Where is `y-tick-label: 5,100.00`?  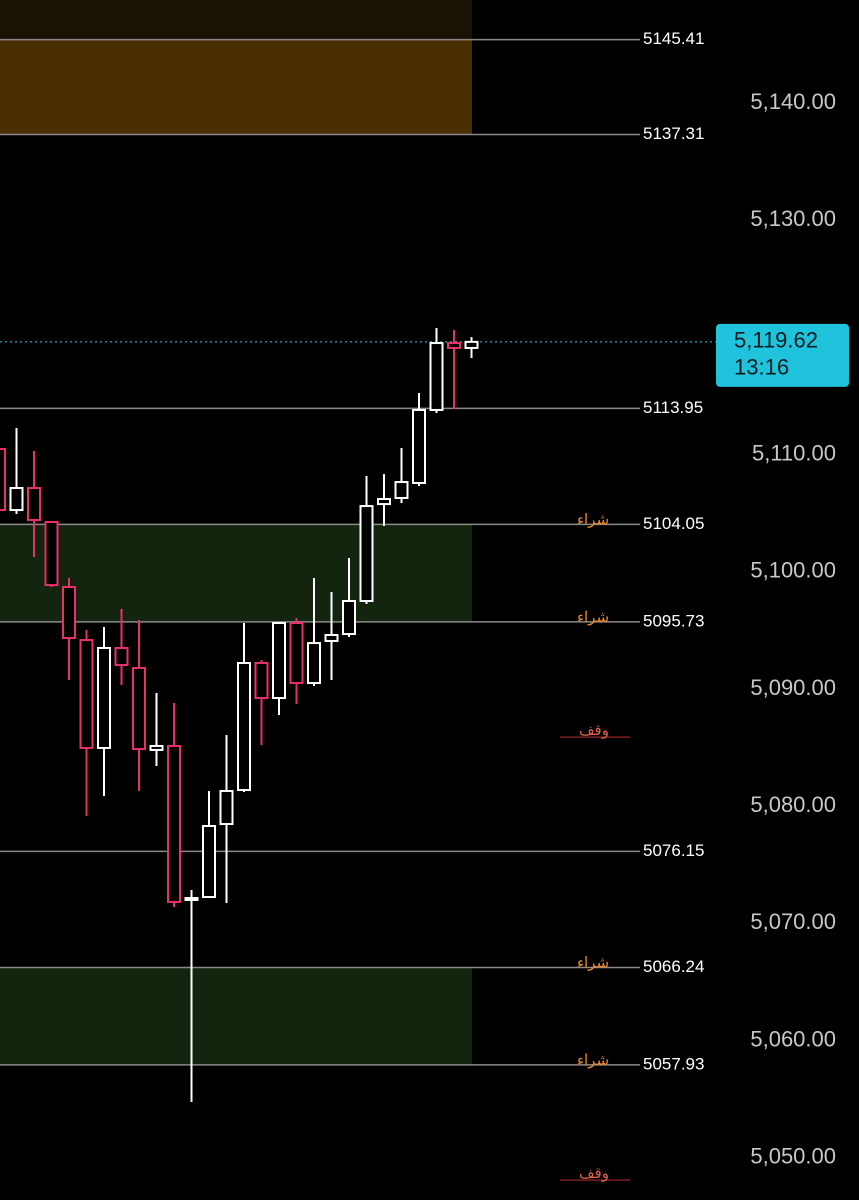 y-tick-label: 5,100.00 is located at coordinates (793, 570).